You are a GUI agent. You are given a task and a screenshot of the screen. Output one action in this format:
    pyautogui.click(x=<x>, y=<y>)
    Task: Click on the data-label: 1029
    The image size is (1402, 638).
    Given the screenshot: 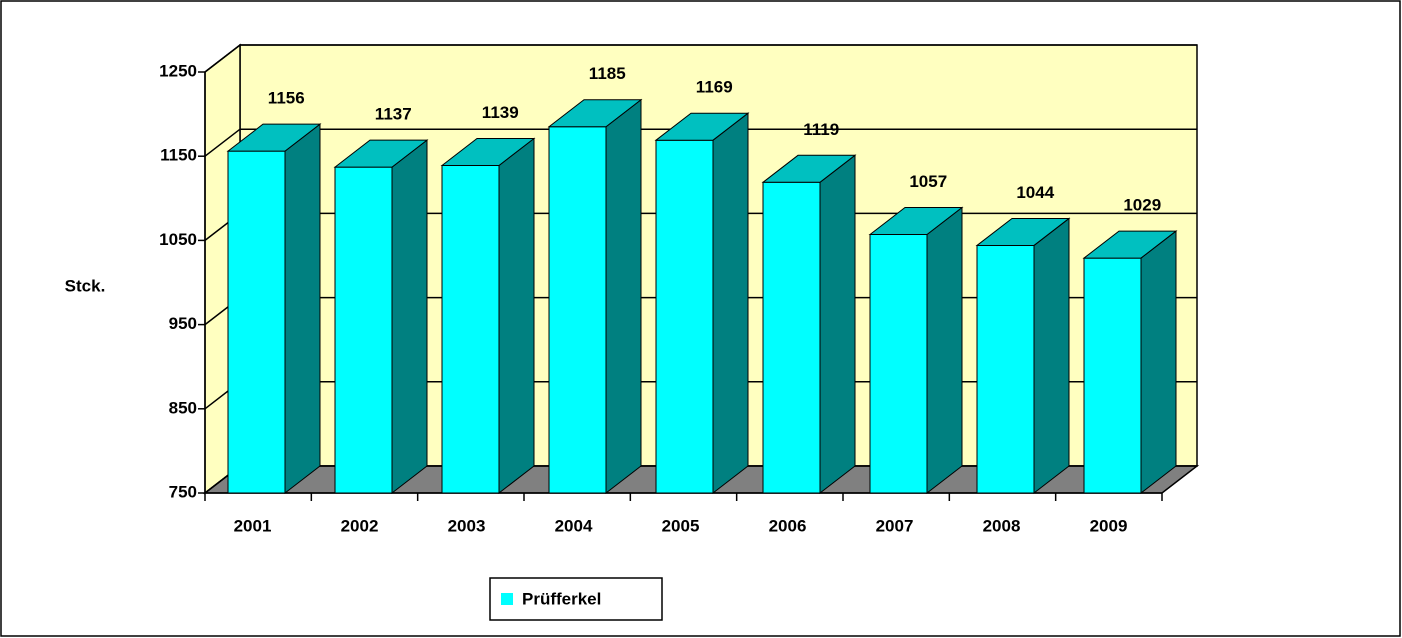 What is the action you would take?
    pyautogui.click(x=1142, y=205)
    